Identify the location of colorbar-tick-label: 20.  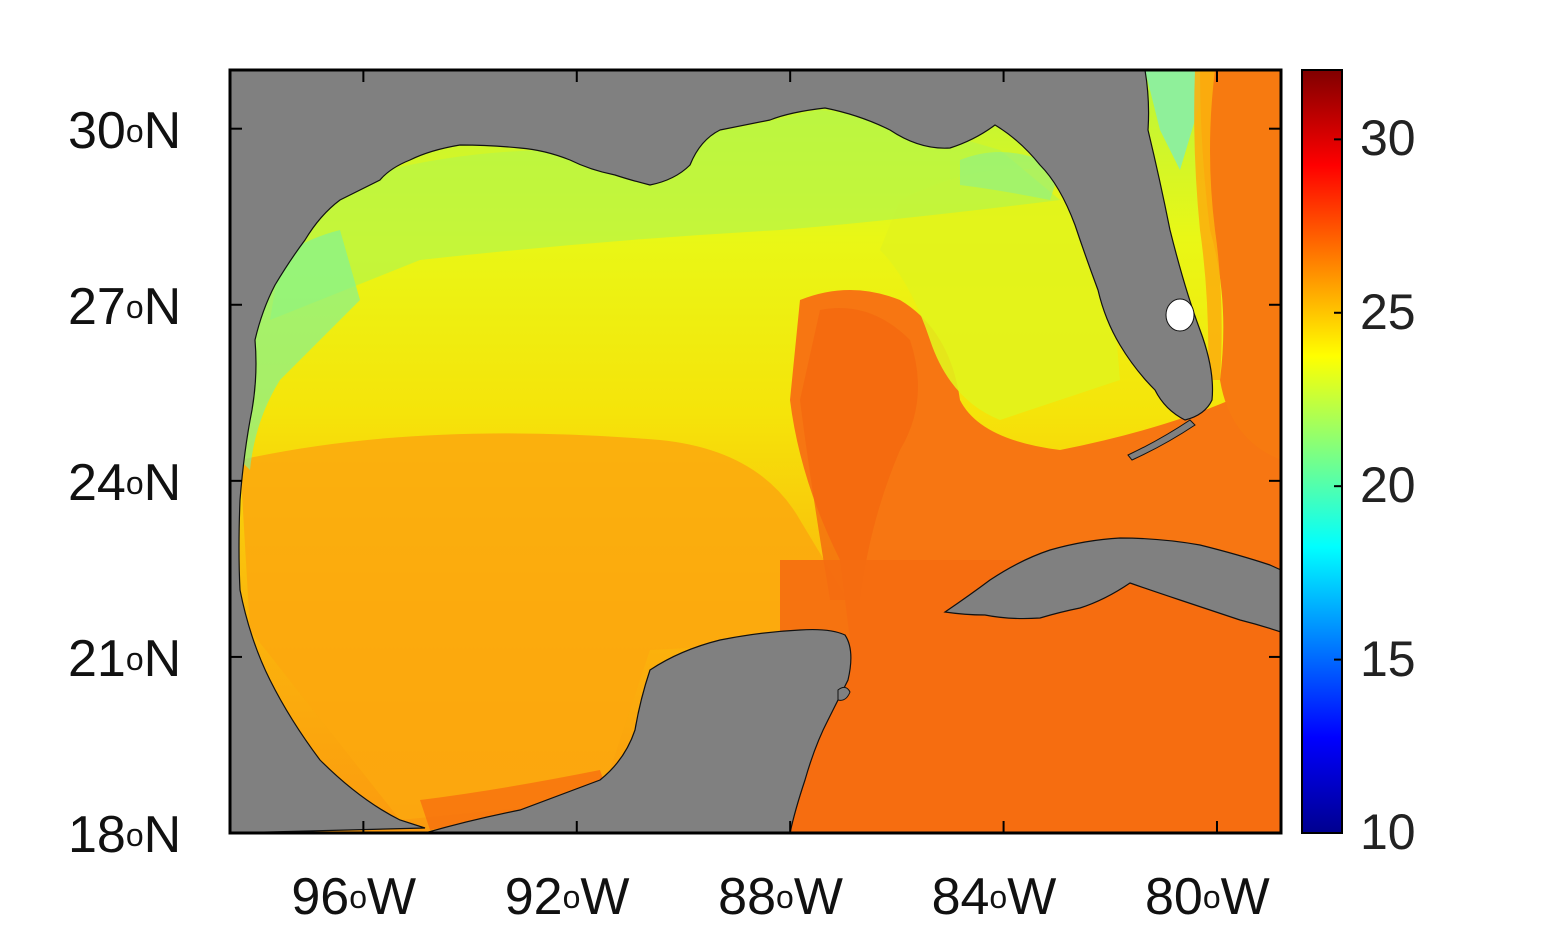
(1388, 485).